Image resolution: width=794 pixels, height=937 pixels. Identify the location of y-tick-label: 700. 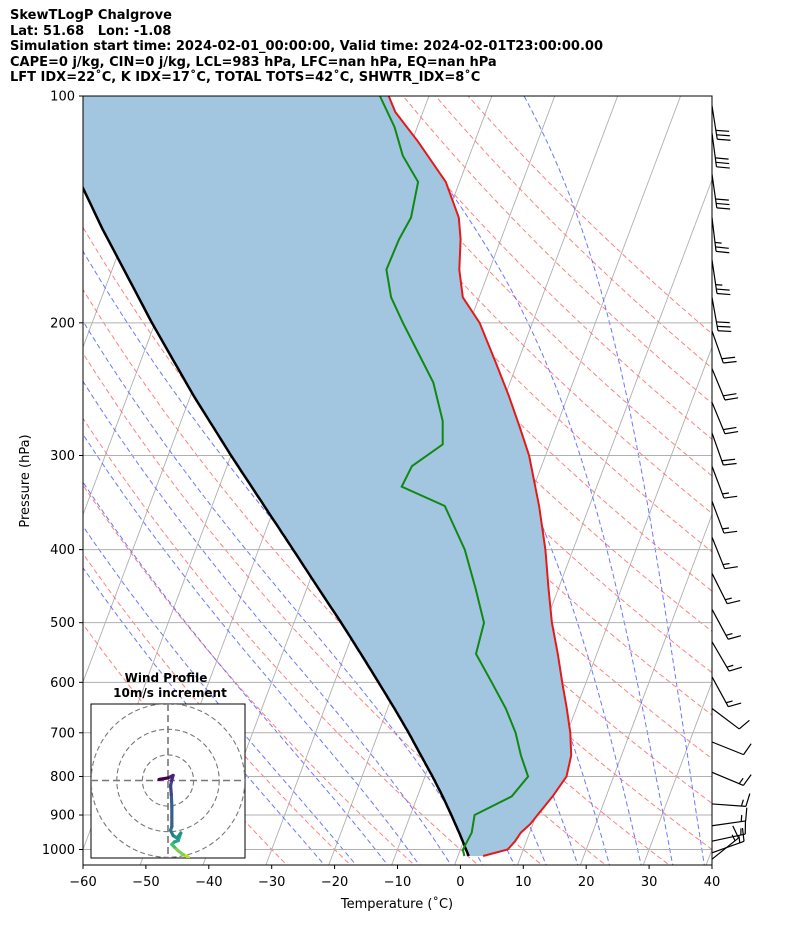
(62, 733).